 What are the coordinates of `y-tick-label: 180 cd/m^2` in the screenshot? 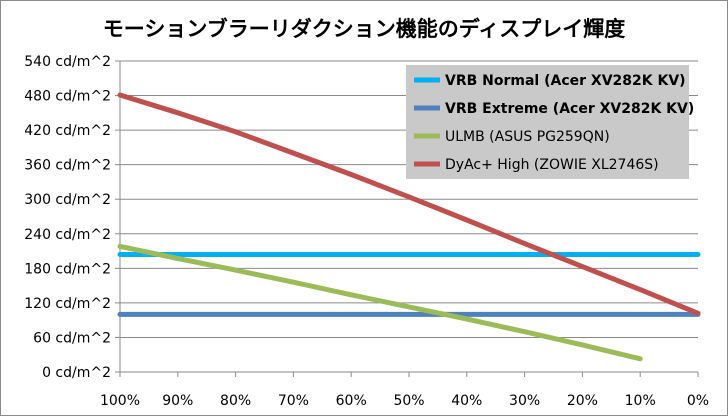 It's located at (67, 269).